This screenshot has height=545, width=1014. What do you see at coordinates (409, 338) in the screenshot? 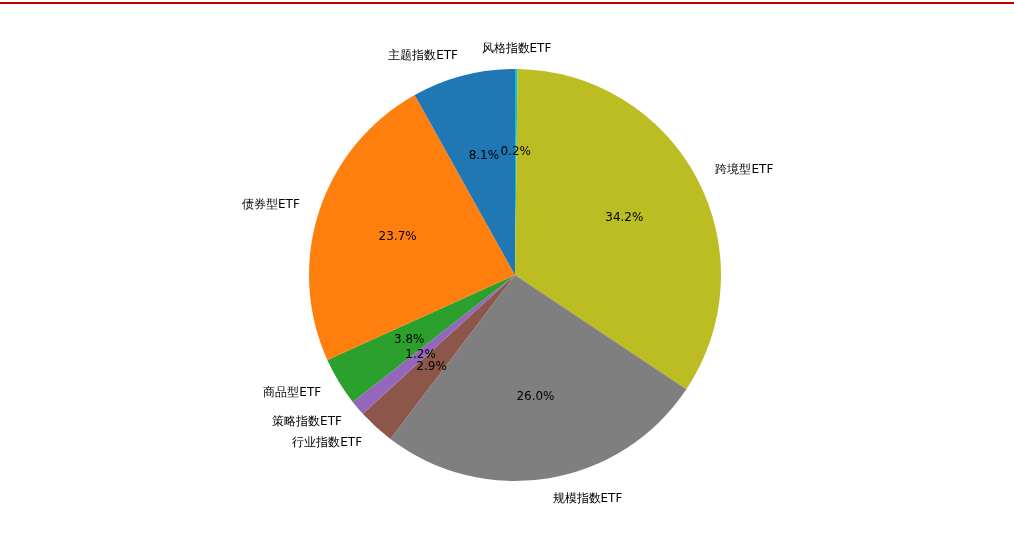
I see `data-label: 3.8%` at bounding box center [409, 338].